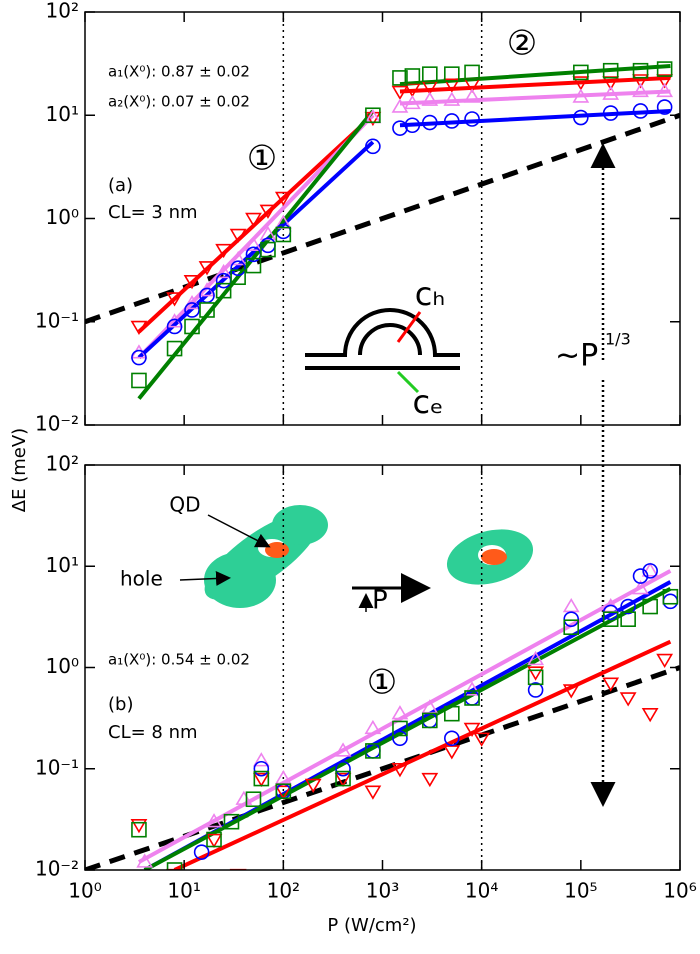  Describe the element at coordinates (183, 891) in the screenshot. I see `x-tick-label: 10¹` at that location.